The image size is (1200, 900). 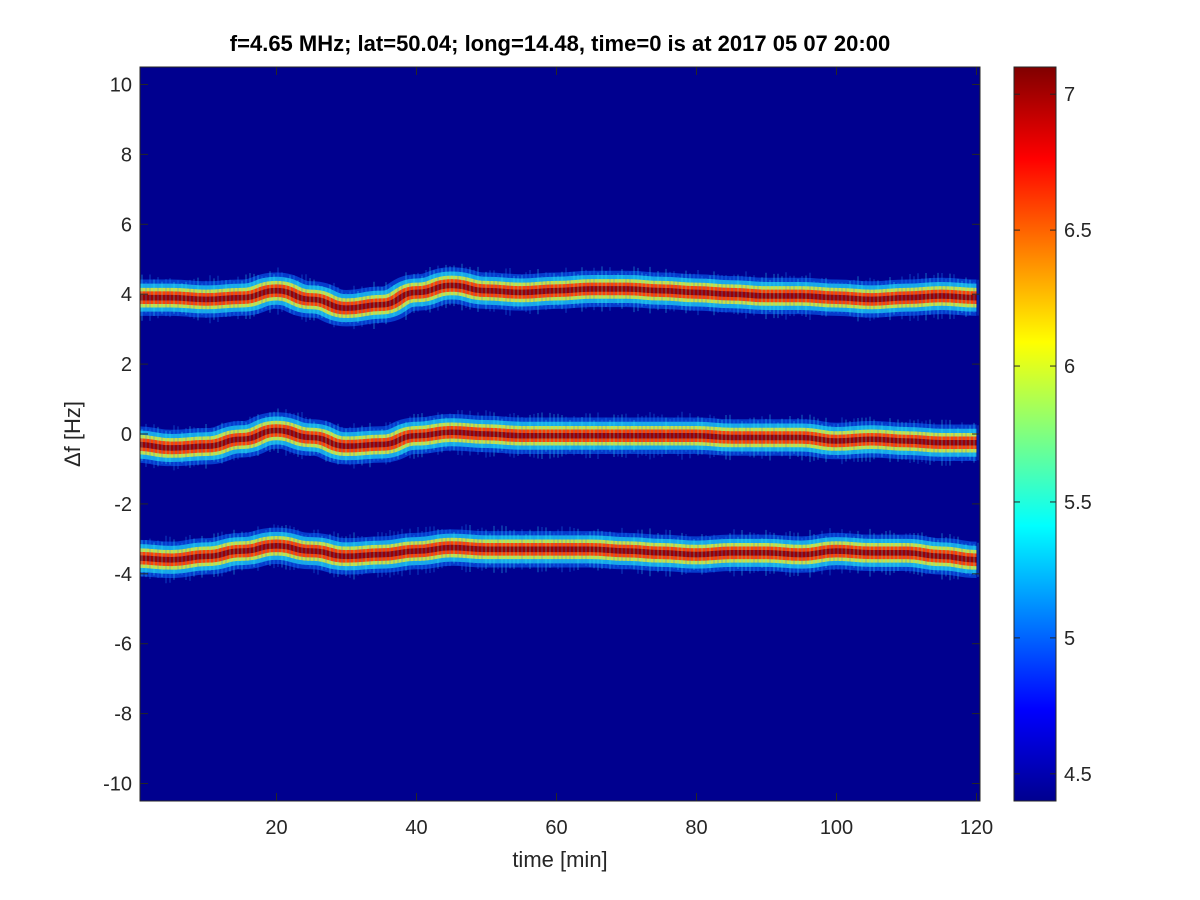 I want to click on x-tick-label: 60, so click(x=556, y=828).